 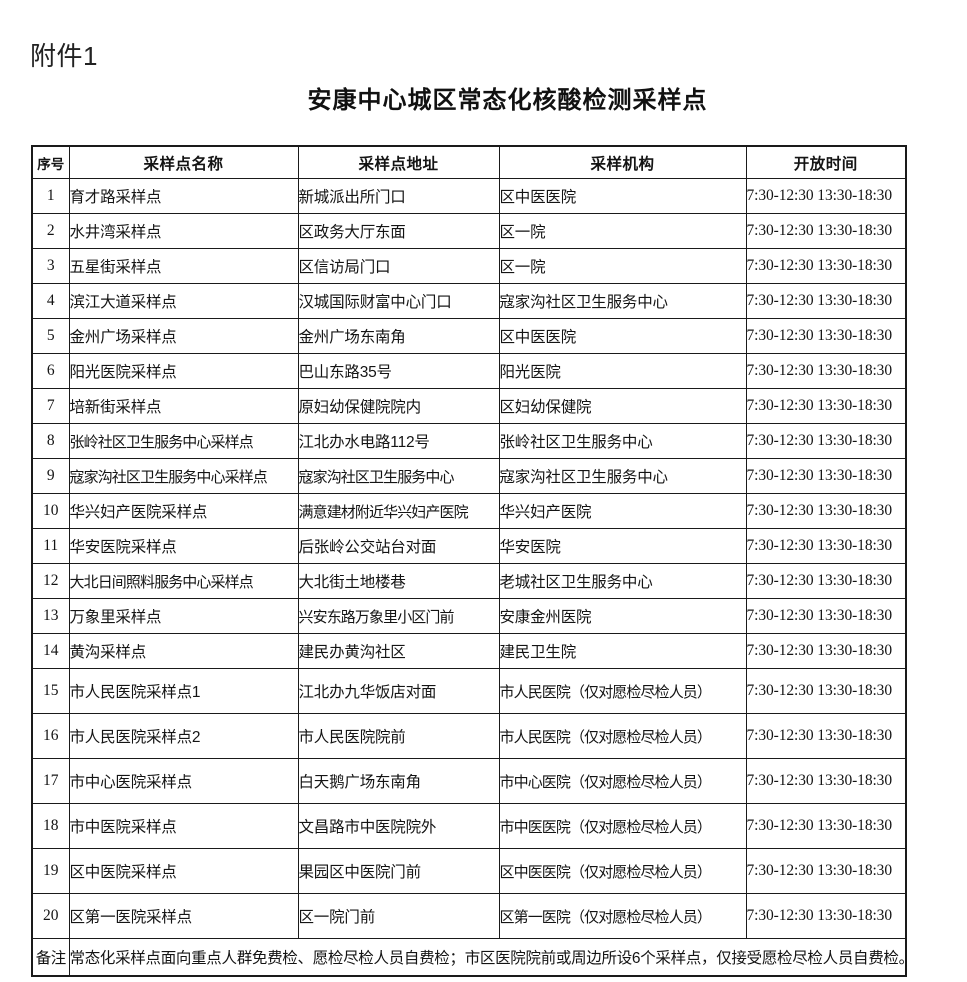 I want to click on cell-site-name: 大北日间照料服务中心采样点, so click(x=183, y=581).